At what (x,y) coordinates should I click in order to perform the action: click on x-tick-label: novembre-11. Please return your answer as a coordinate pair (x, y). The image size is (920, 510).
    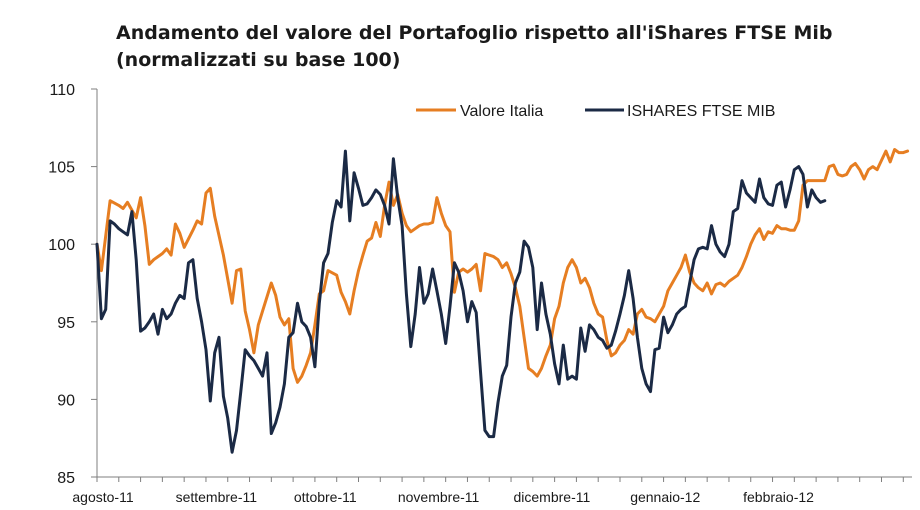
    Looking at the image, I should click on (439, 497).